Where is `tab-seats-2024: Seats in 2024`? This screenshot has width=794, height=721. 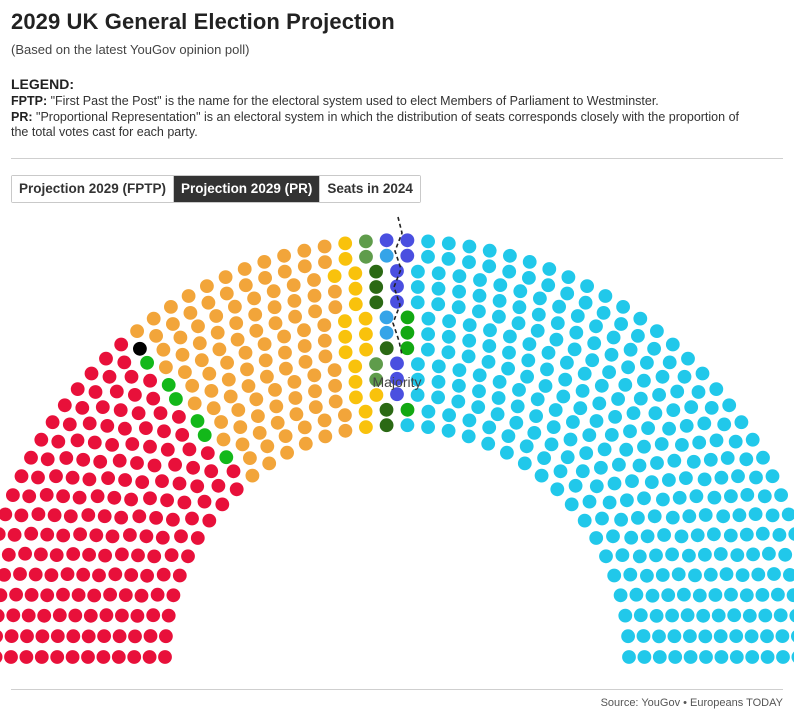 tab-seats-2024: Seats in 2024 is located at coordinates (369, 189).